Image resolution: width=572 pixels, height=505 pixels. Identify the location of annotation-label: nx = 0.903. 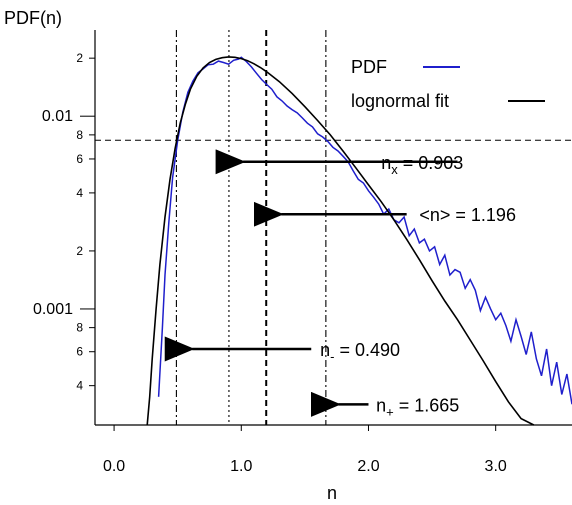
(422, 165).